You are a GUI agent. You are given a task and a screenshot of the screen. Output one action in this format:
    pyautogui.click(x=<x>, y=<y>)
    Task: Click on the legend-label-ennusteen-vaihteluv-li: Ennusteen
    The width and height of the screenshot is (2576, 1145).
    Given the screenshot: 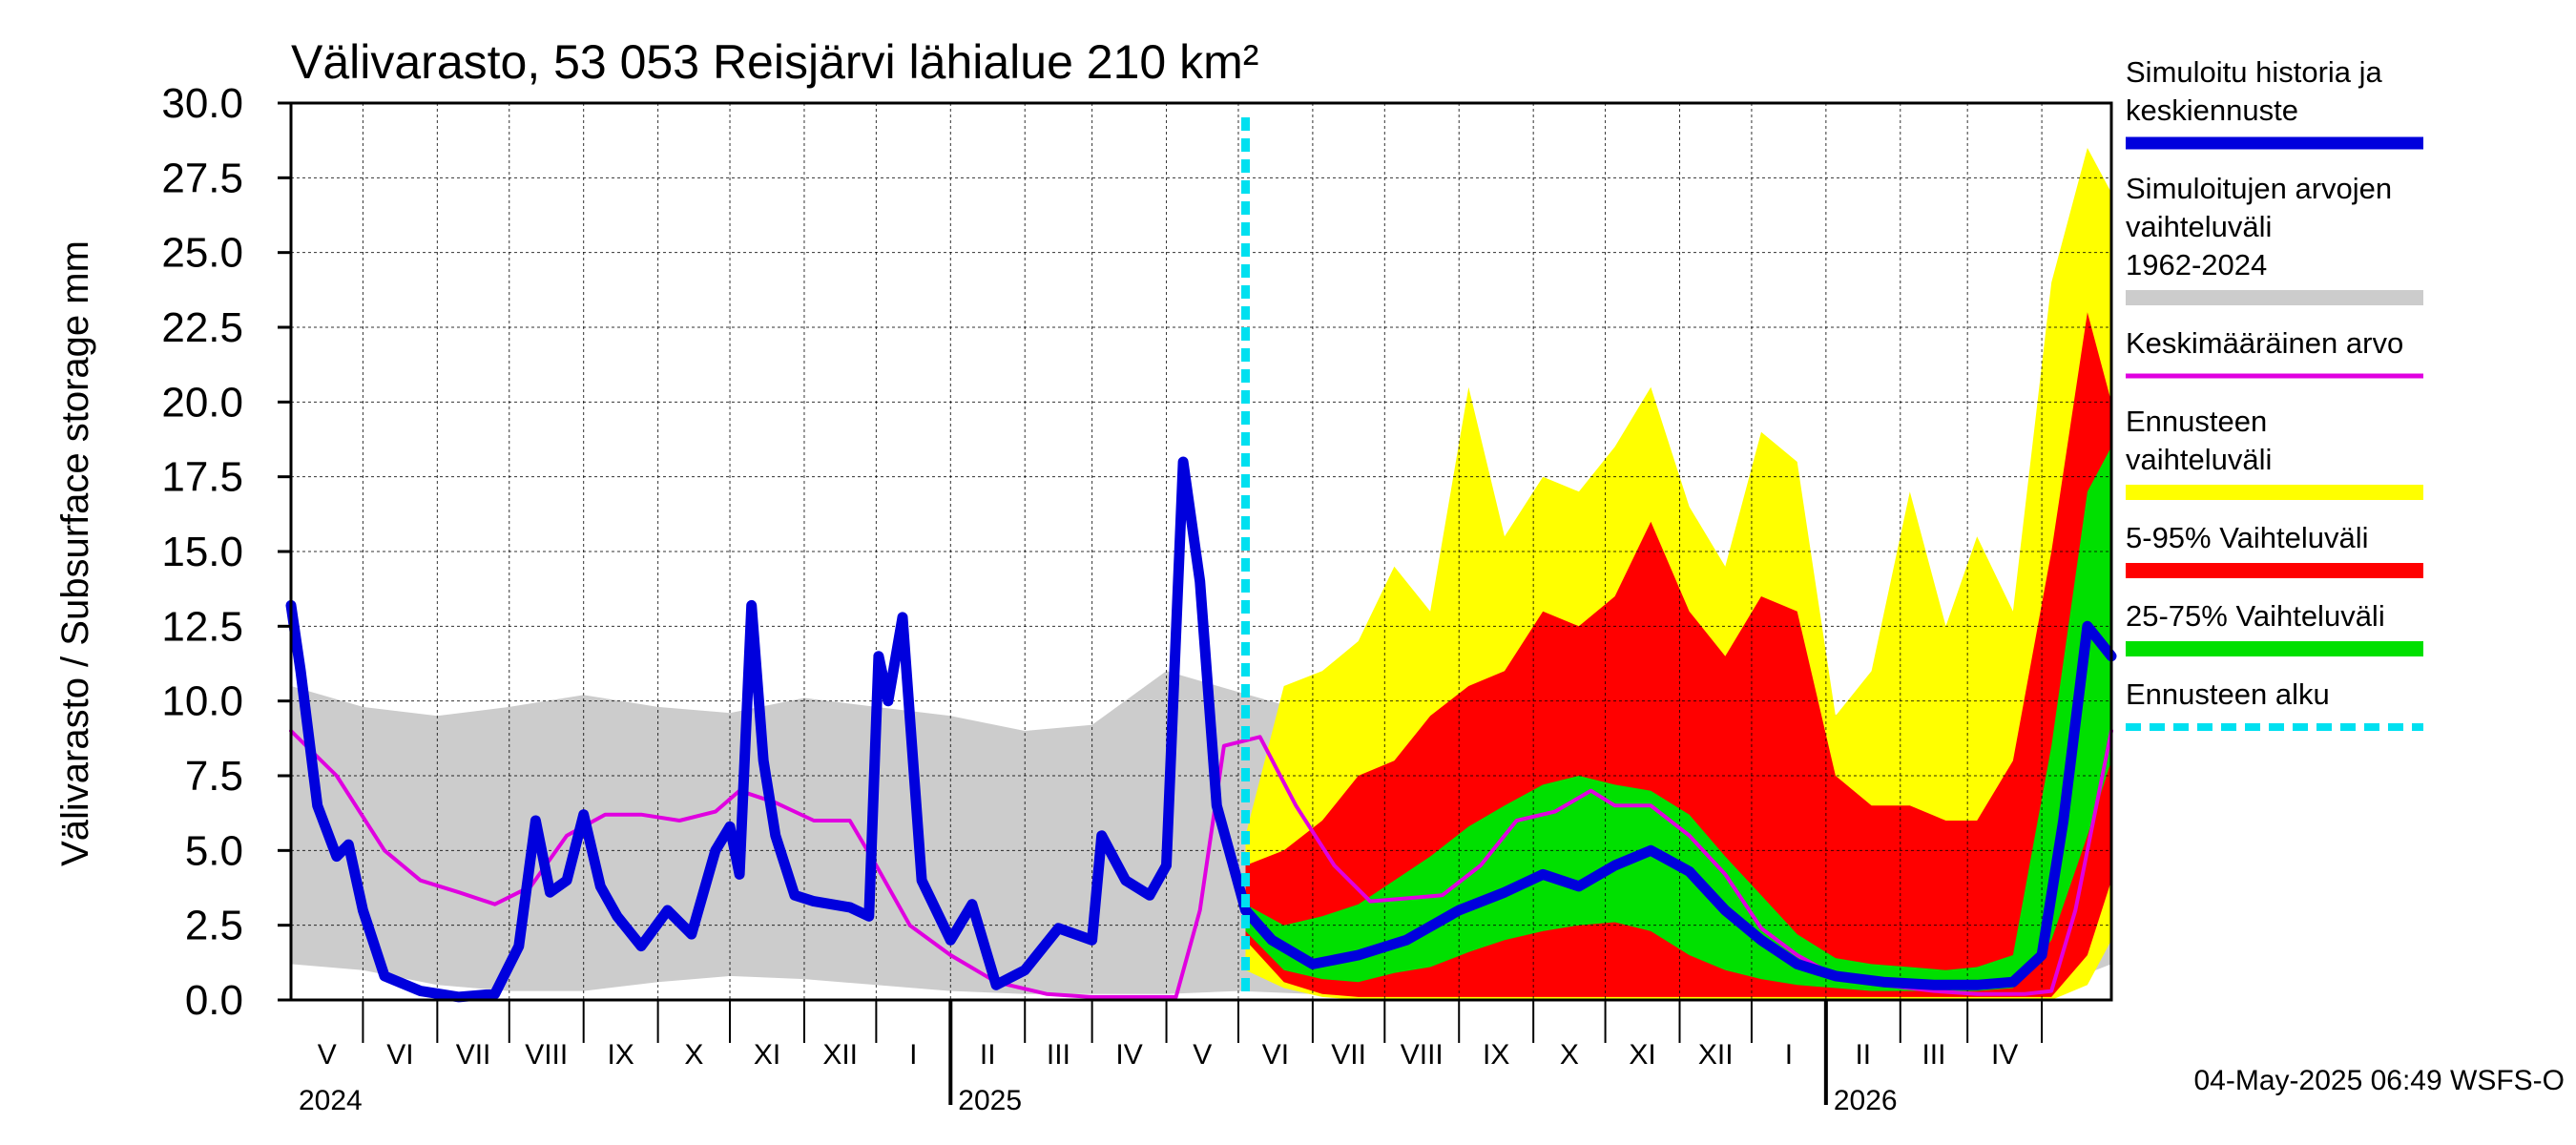 What is the action you would take?
    pyautogui.click(x=2196, y=421)
    